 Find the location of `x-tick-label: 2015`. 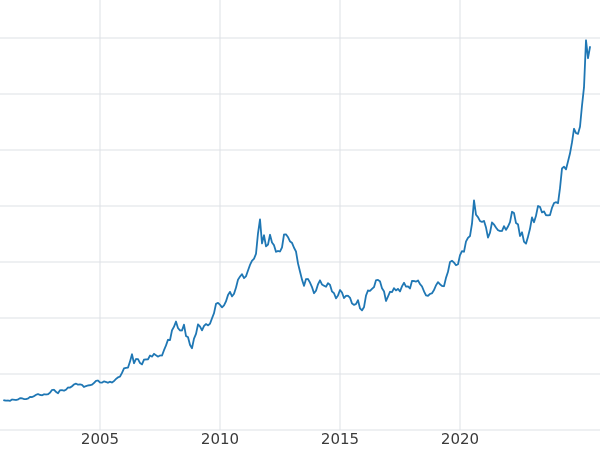

x-tick-label: 2015 is located at coordinates (340, 439).